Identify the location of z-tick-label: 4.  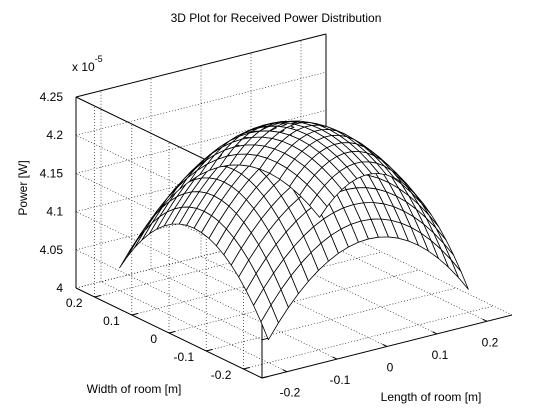
(59, 288).